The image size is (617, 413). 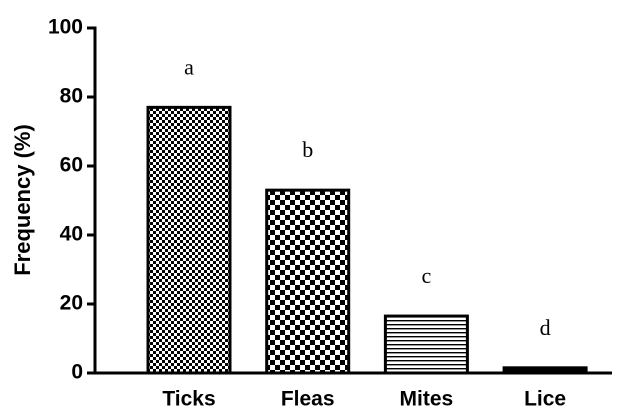 I want to click on x-tick-label: Ticks, so click(x=188, y=399).